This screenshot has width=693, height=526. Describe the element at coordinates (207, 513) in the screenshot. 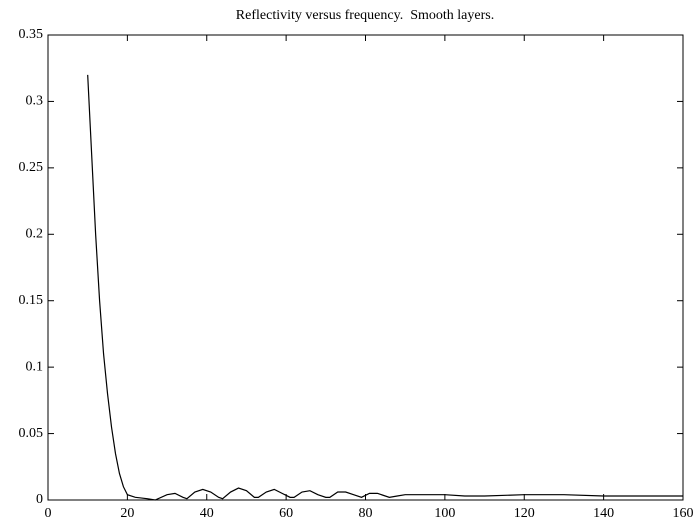

I see `x-tick-label: 40` at that location.